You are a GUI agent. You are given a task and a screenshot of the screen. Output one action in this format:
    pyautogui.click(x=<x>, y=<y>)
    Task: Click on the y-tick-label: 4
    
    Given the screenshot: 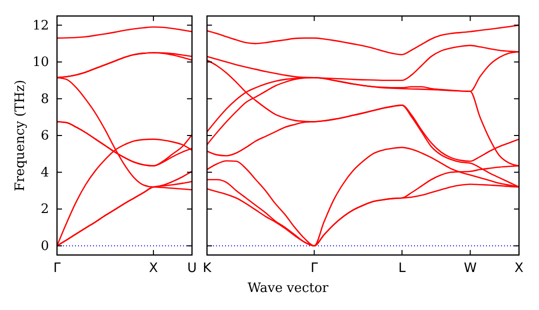 What is the action you would take?
    pyautogui.click(x=44, y=172)
    